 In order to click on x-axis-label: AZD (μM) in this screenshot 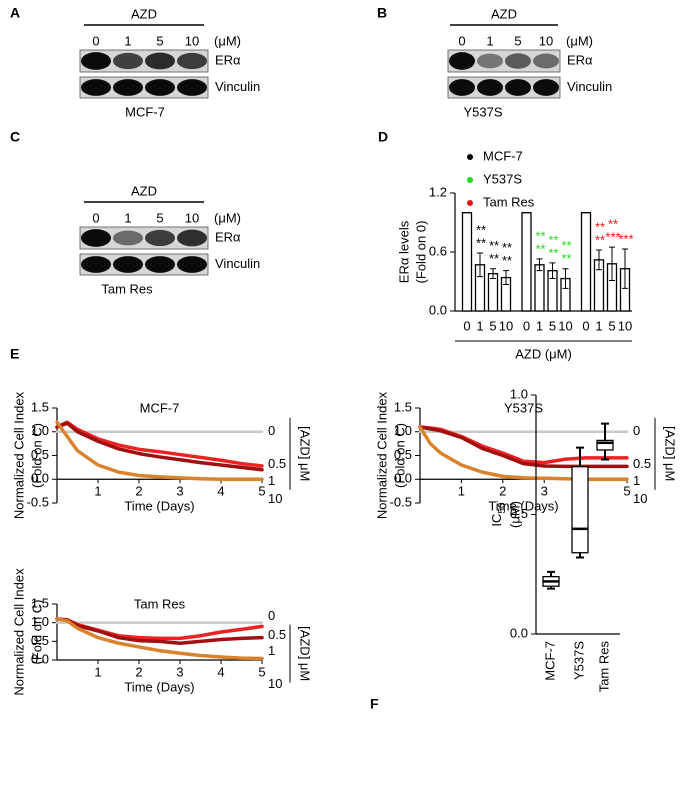, I will do `click(543, 353)`.